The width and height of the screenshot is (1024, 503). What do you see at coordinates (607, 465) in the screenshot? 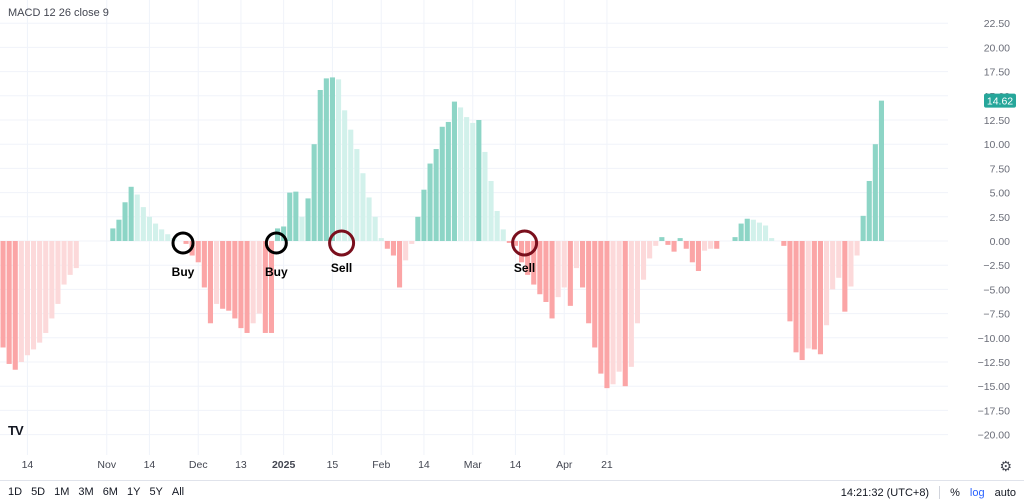
I see `x-tick-label: 21` at bounding box center [607, 465].